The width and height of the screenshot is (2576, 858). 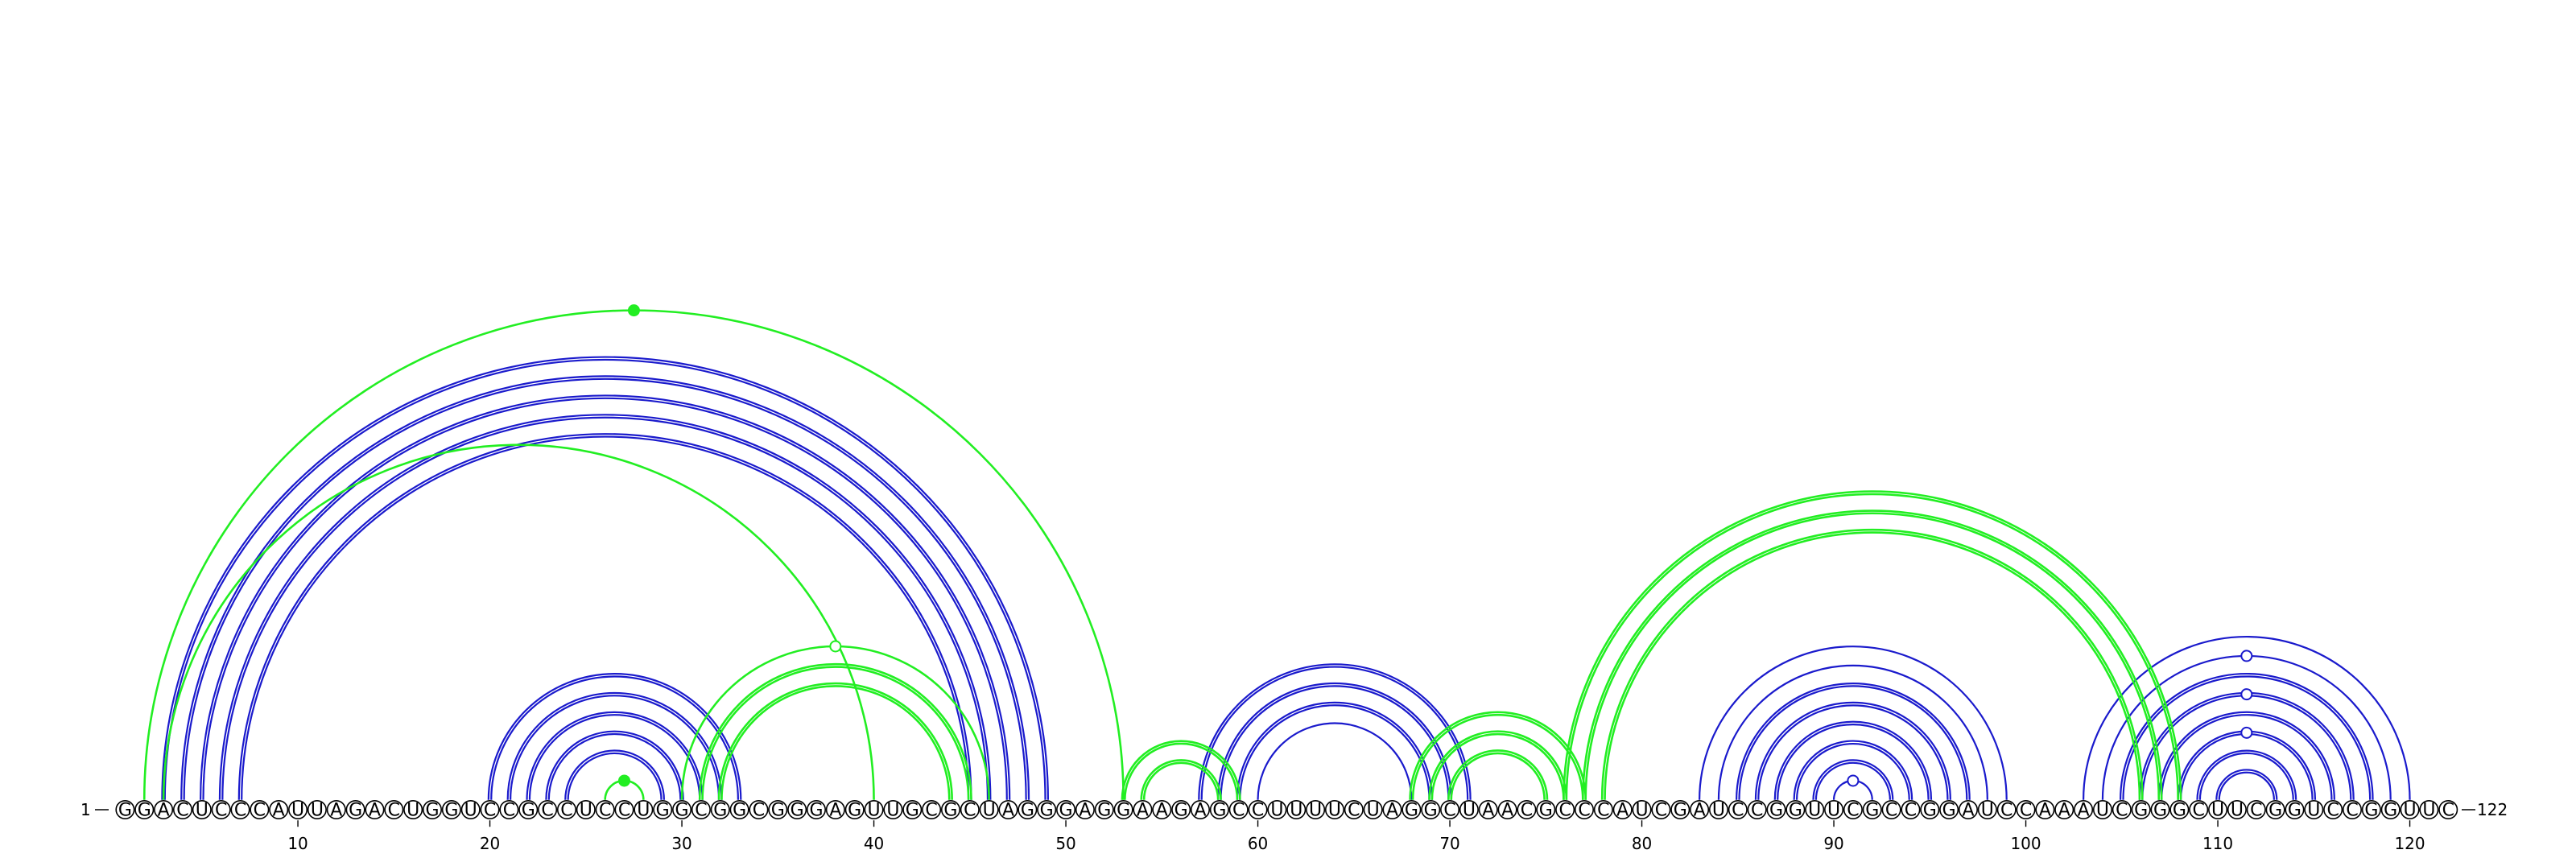 I want to click on nucleotide-113: G, so click(x=2275, y=810).